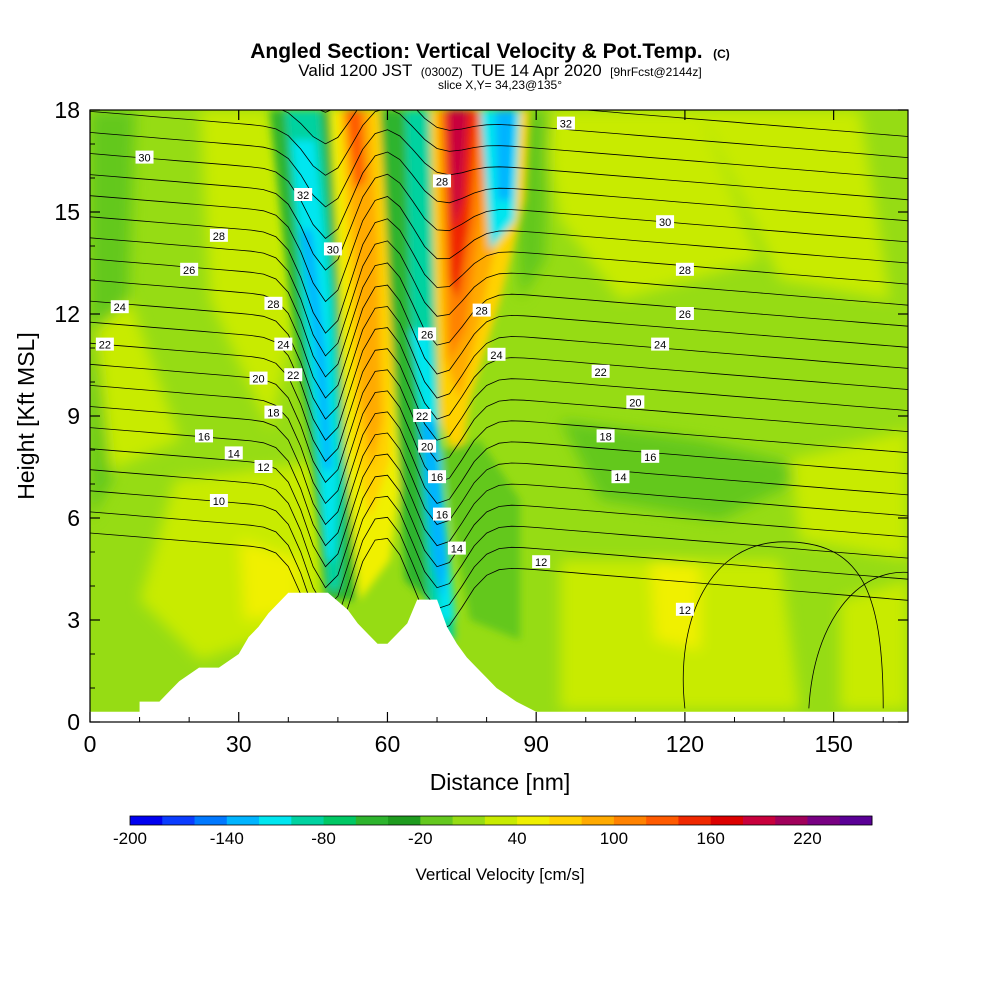 Image resolution: width=1000 pixels, height=1000 pixels. I want to click on contour-label: 10, so click(218, 501).